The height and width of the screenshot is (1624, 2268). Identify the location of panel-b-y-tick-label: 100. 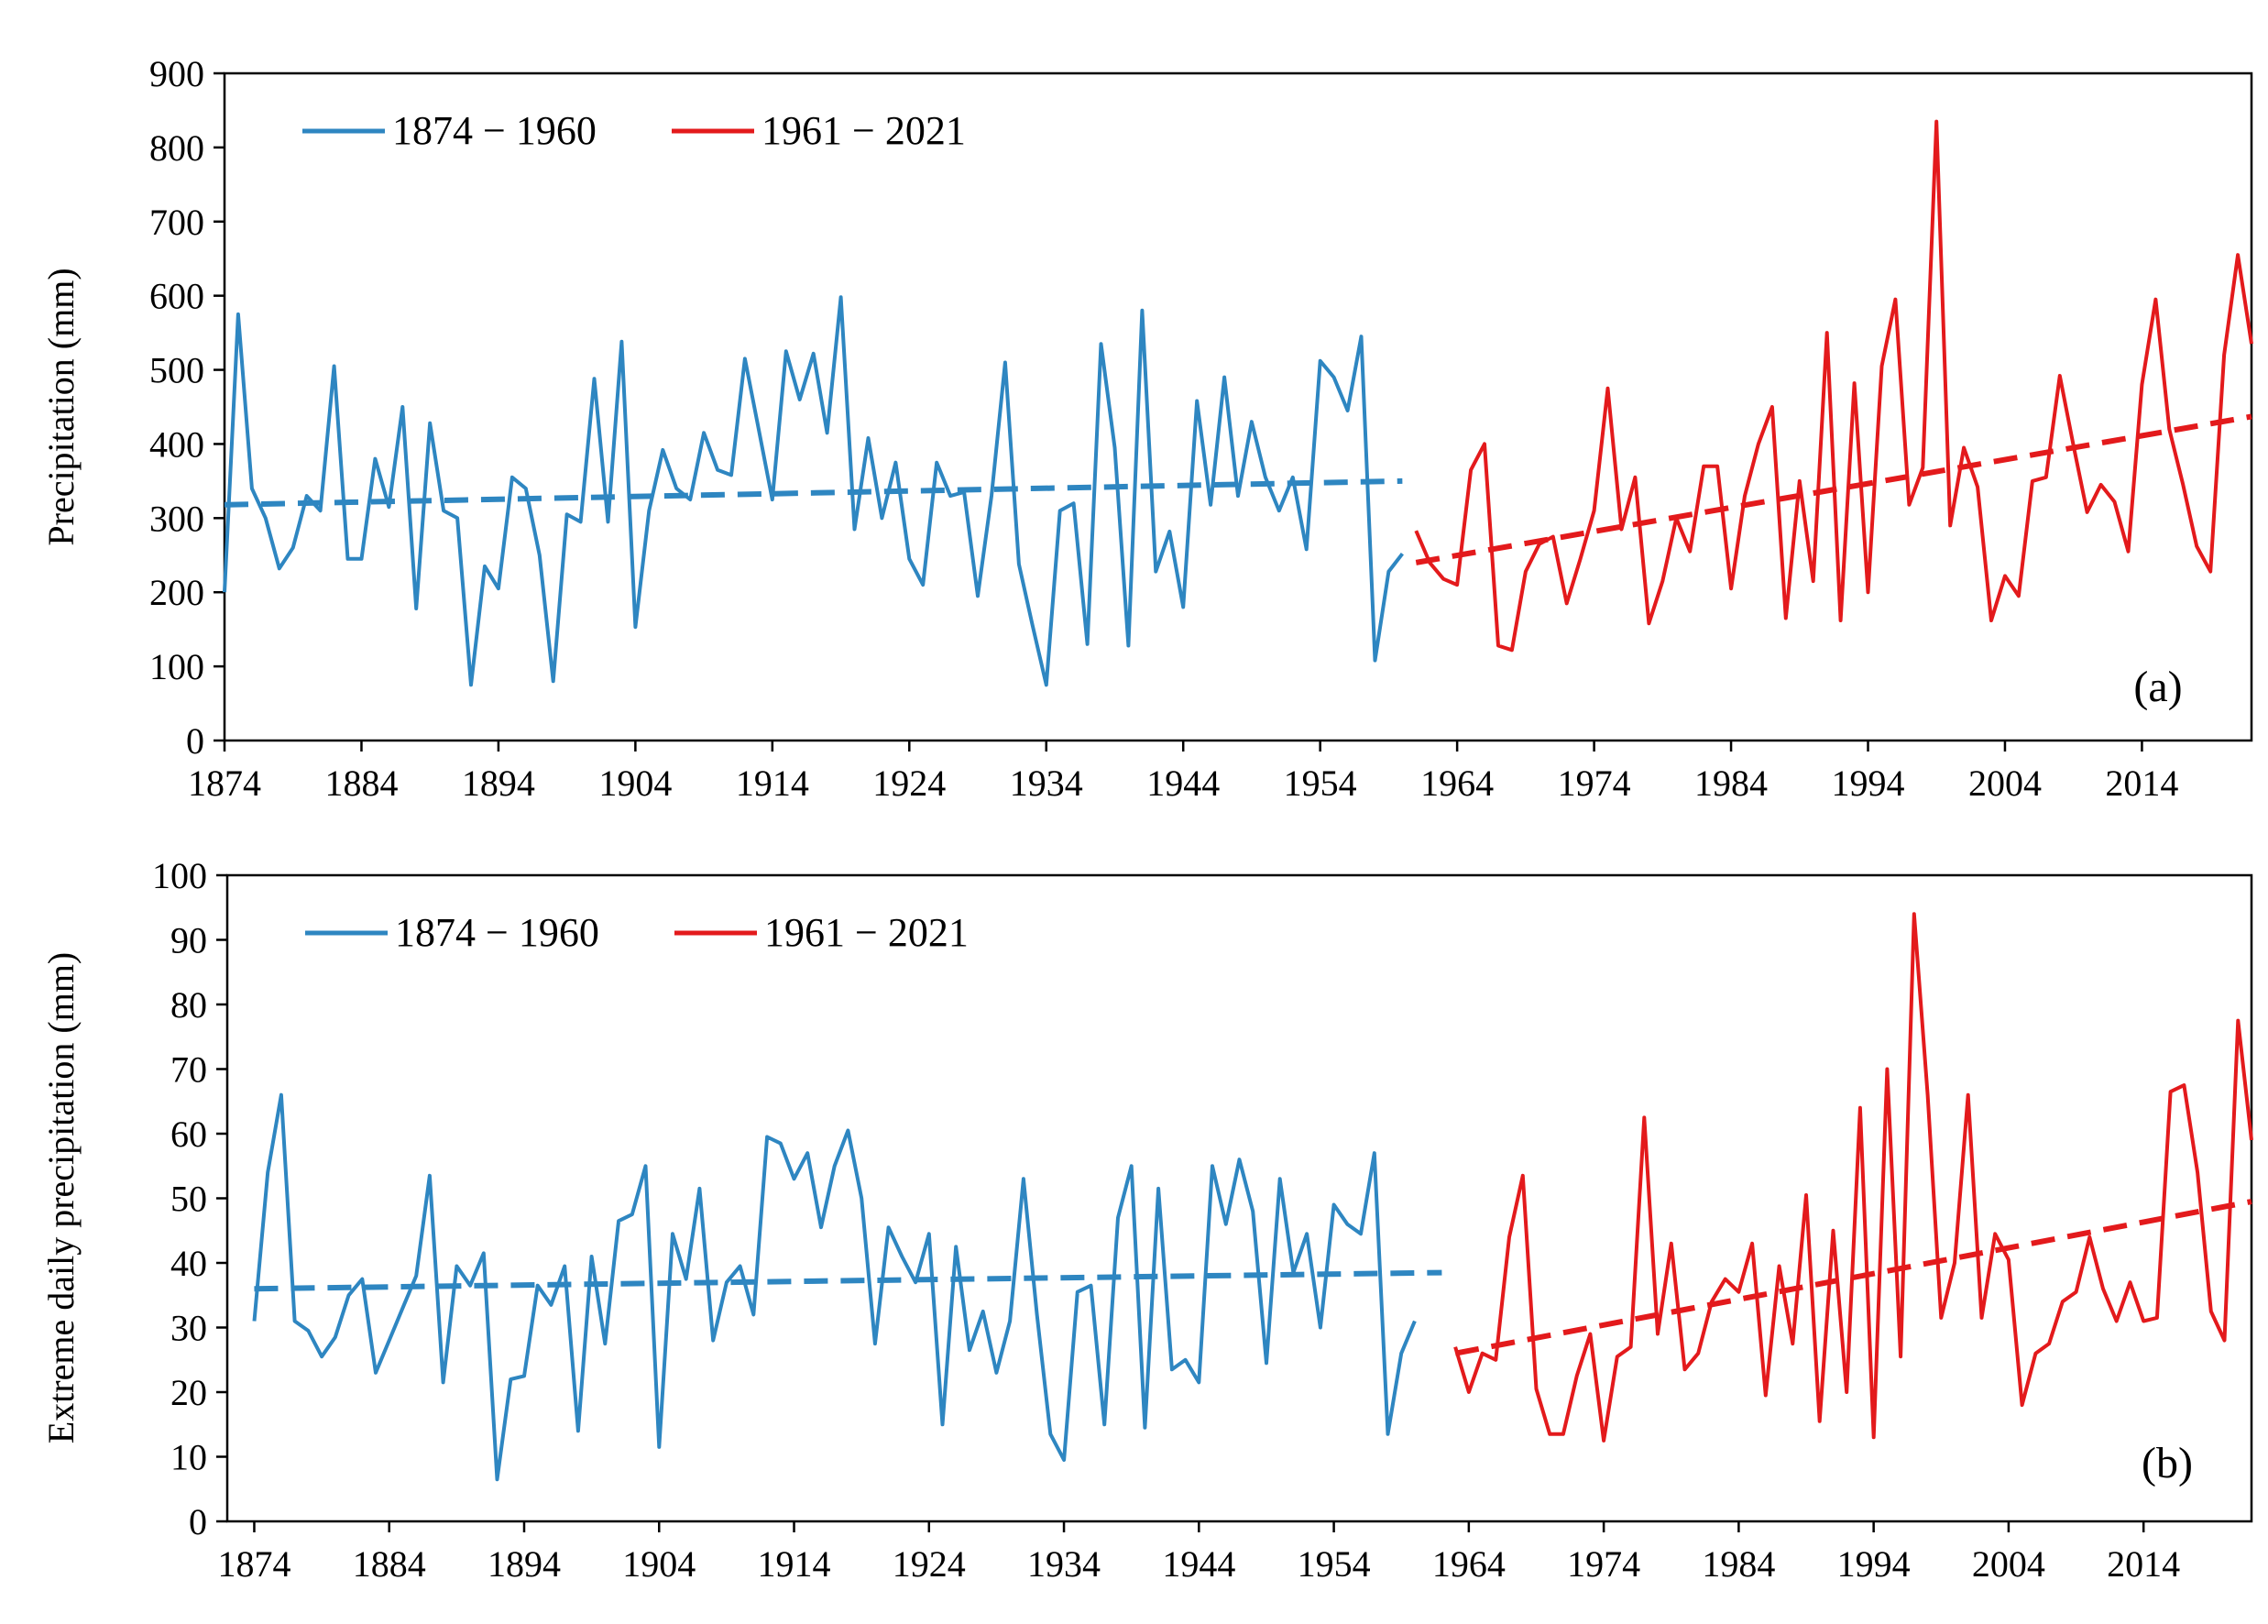
(179, 875).